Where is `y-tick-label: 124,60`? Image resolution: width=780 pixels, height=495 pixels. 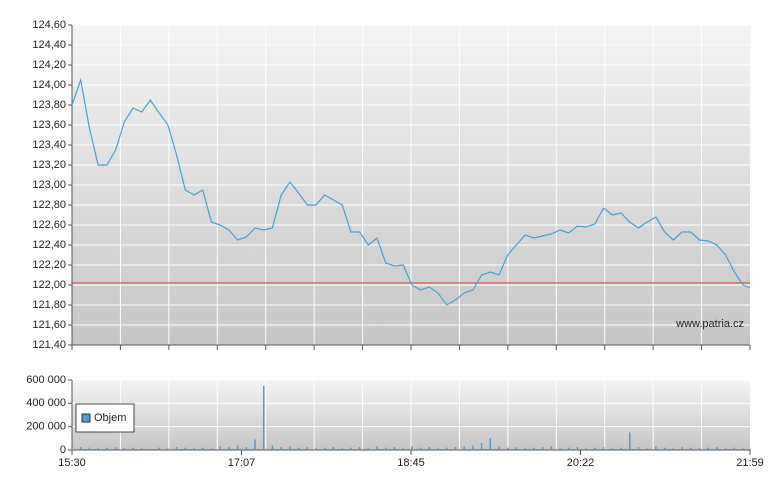
y-tick-label: 124,60 is located at coordinates (49, 25).